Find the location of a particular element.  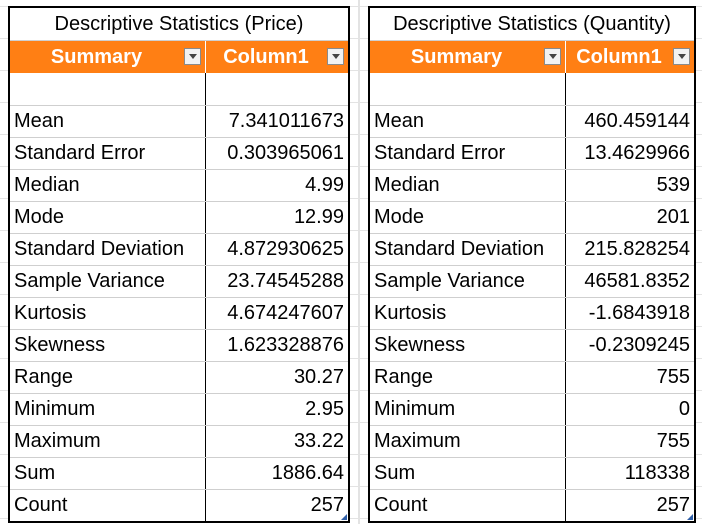

table-row: Median 539 is located at coordinates (532, 185).